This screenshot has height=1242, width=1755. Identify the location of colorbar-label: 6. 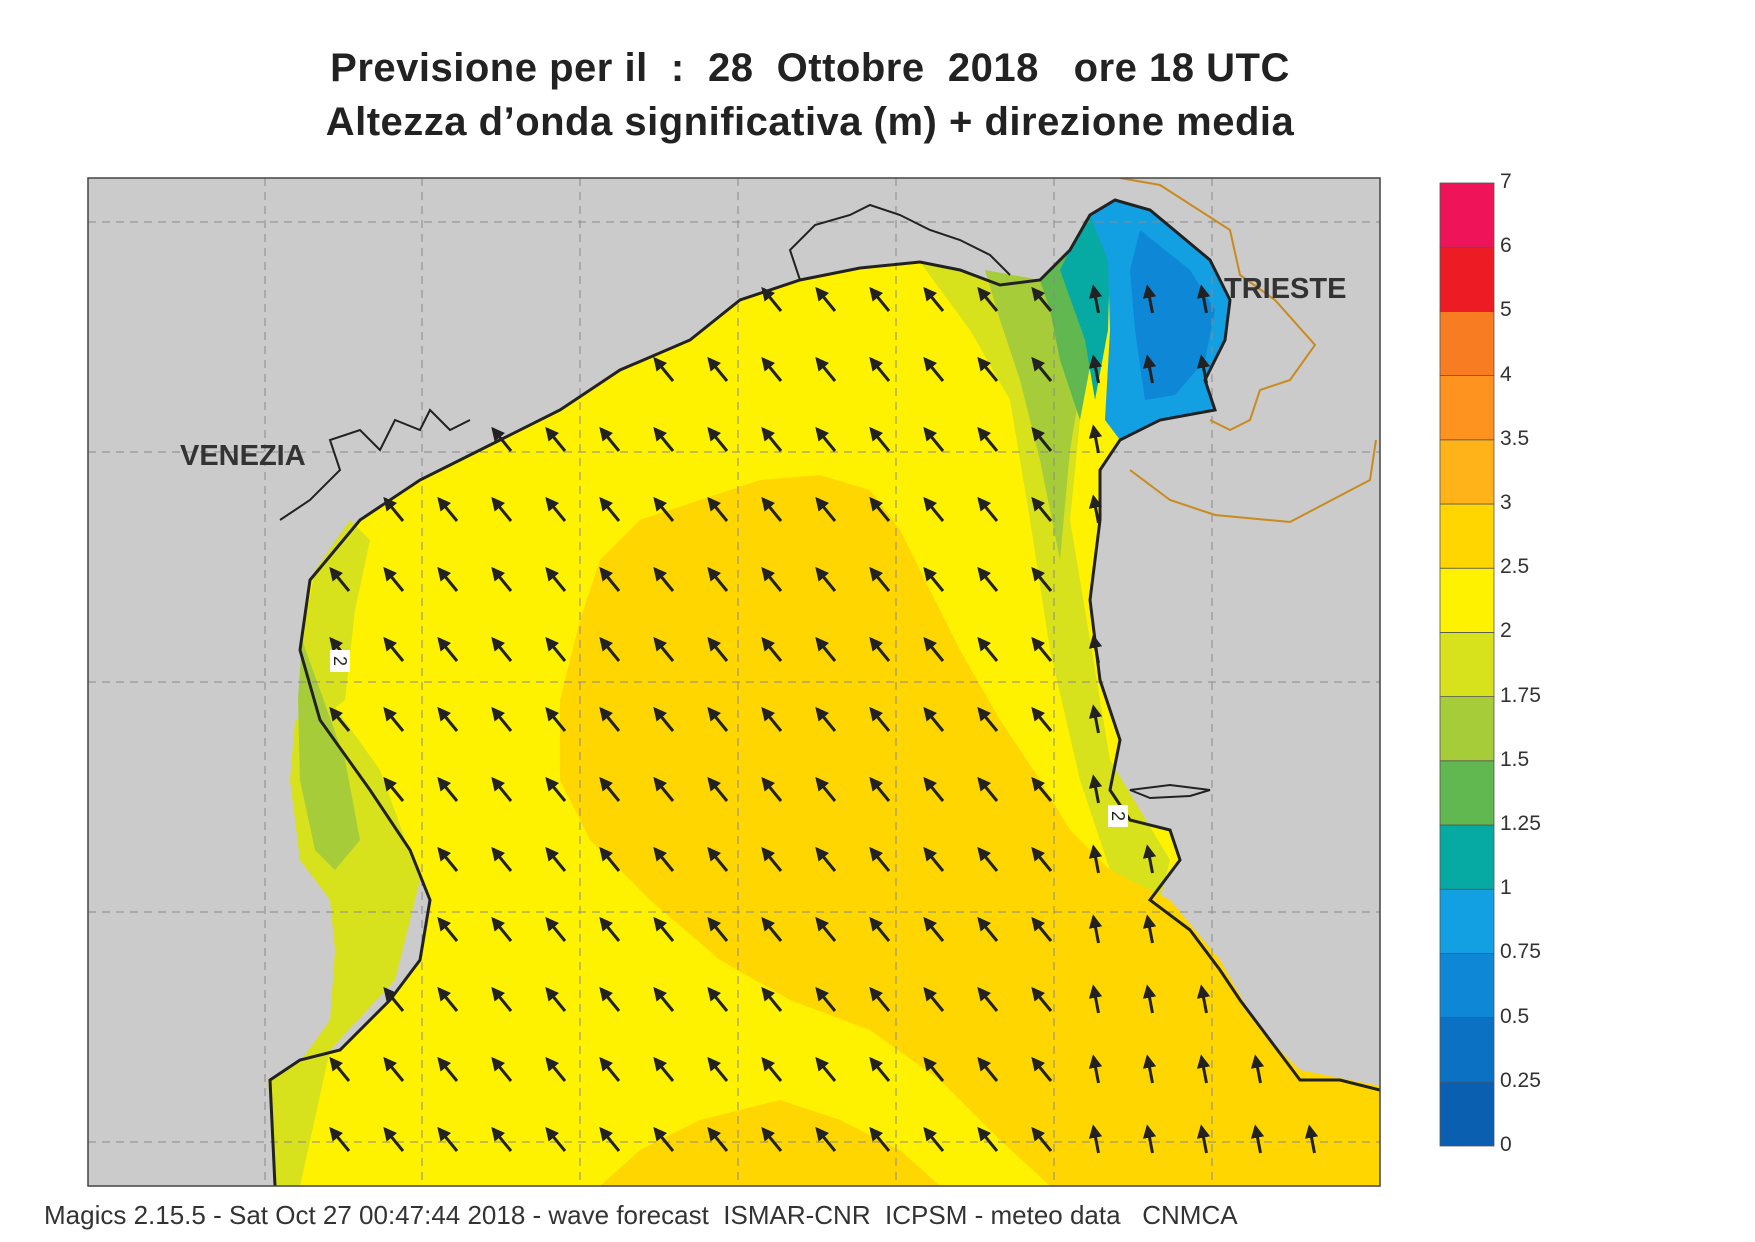
(1506, 246).